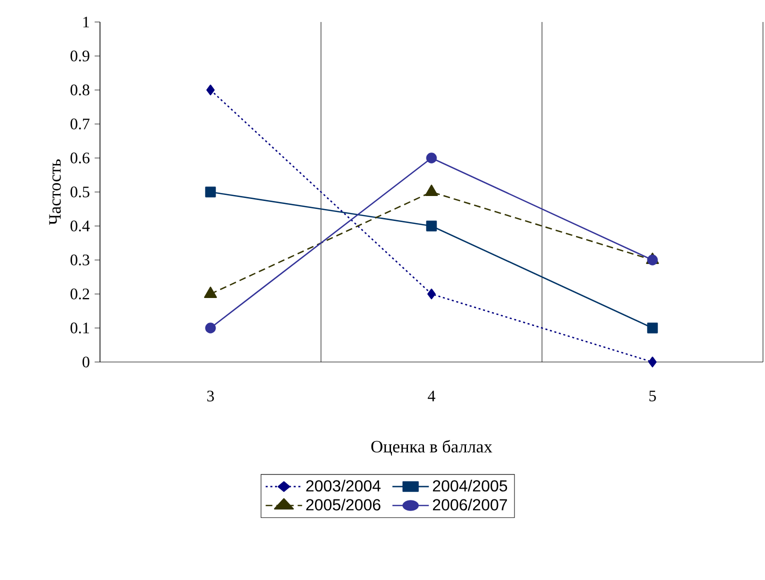 The image size is (765, 580). I want to click on x-tick-label: 4, so click(432, 396).